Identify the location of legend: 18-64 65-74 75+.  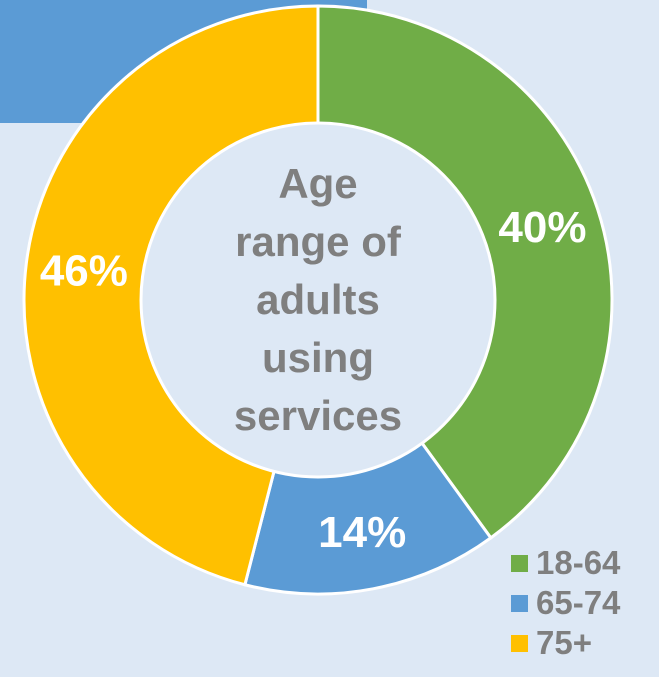
(585, 603).